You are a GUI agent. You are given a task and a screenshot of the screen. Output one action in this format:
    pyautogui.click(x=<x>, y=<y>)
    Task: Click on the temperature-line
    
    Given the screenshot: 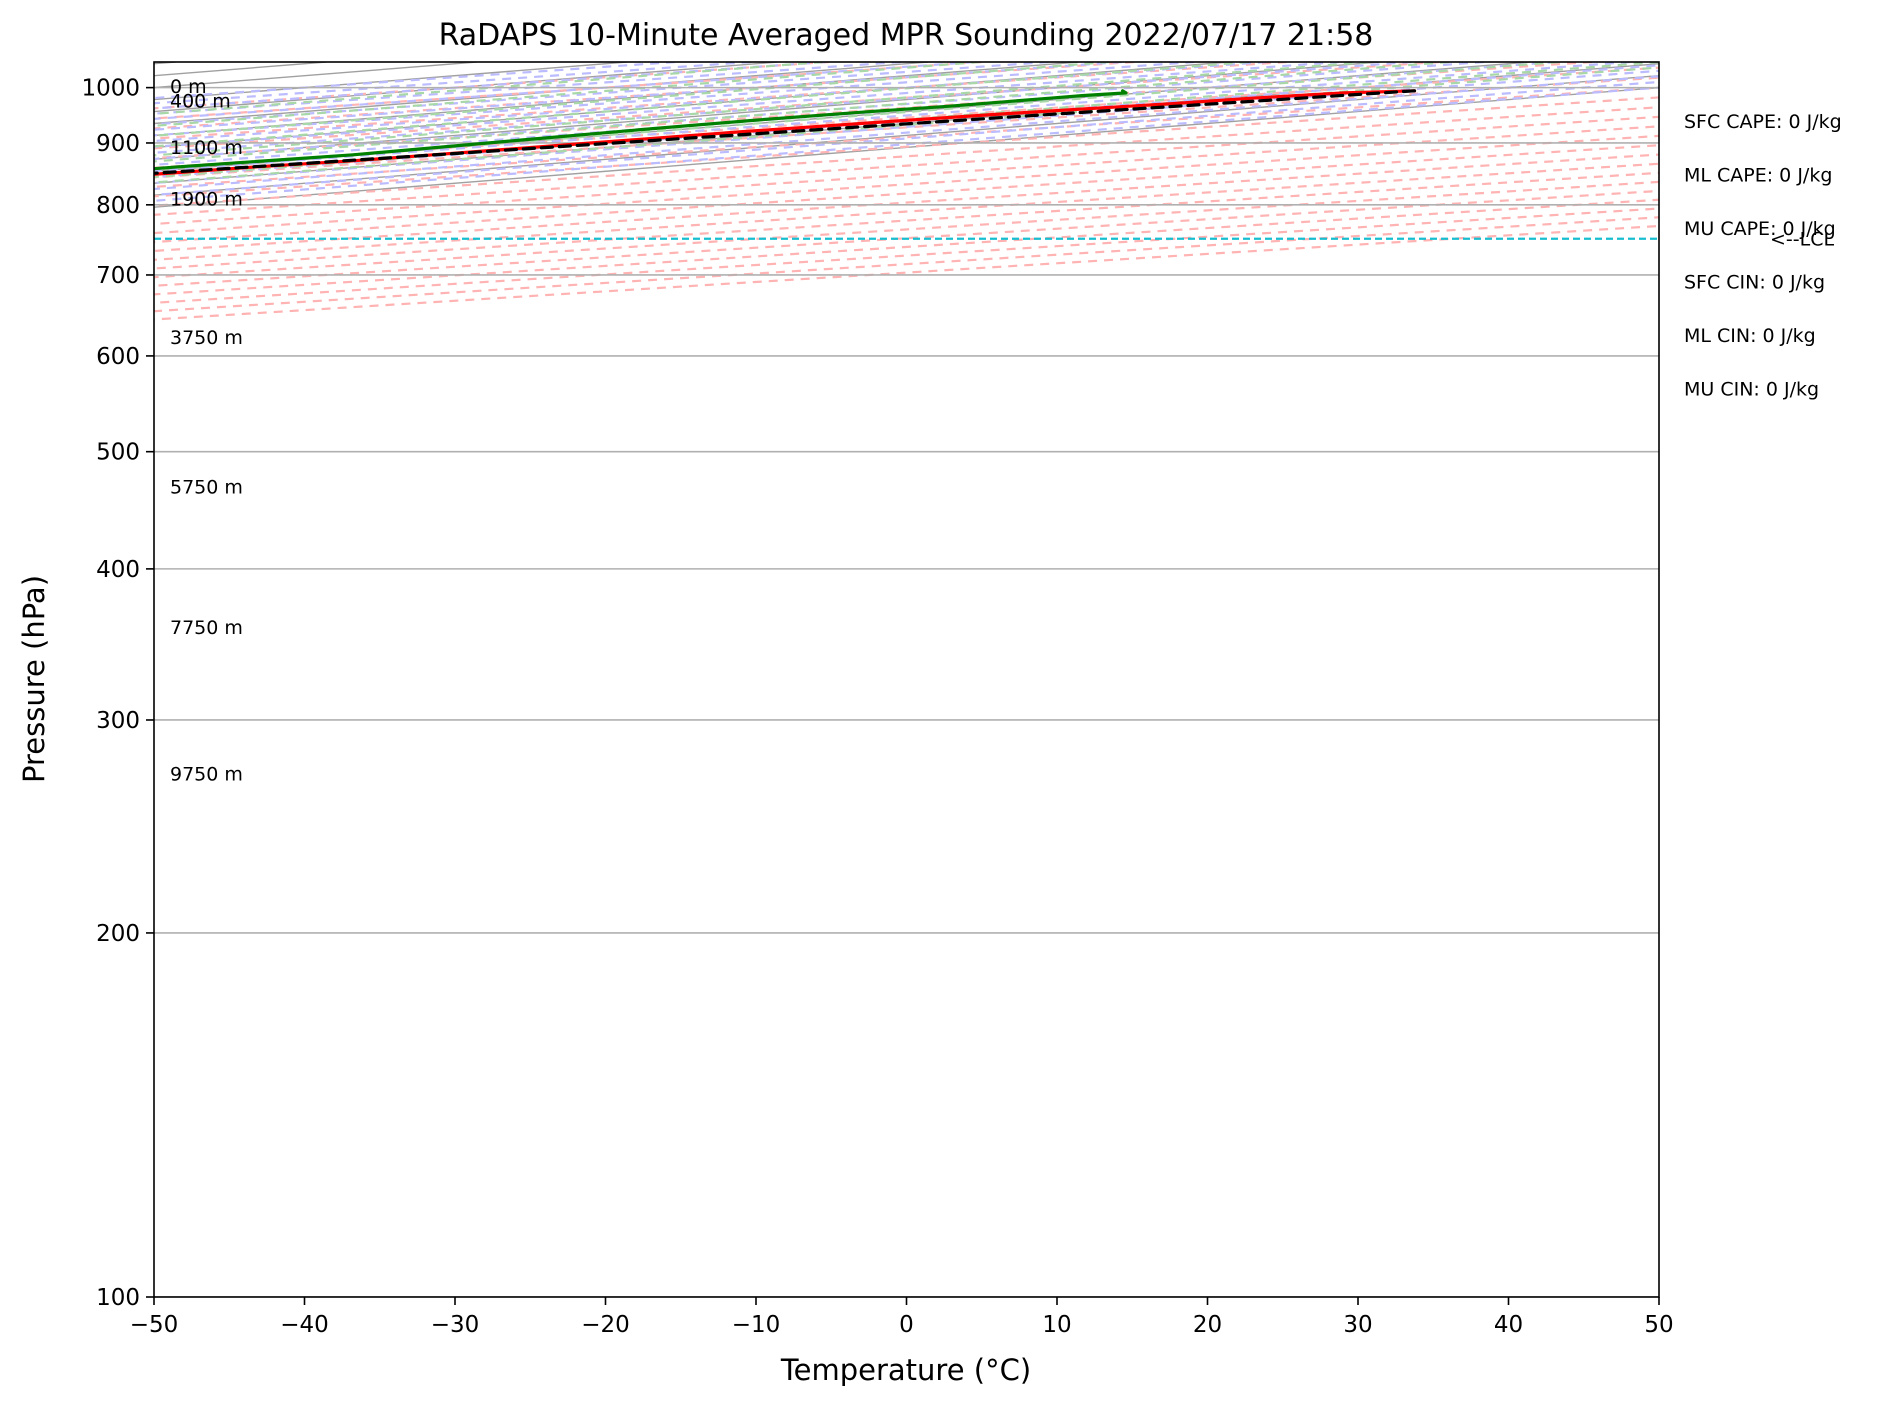 What is the action you would take?
    pyautogui.click(x=785, y=132)
    